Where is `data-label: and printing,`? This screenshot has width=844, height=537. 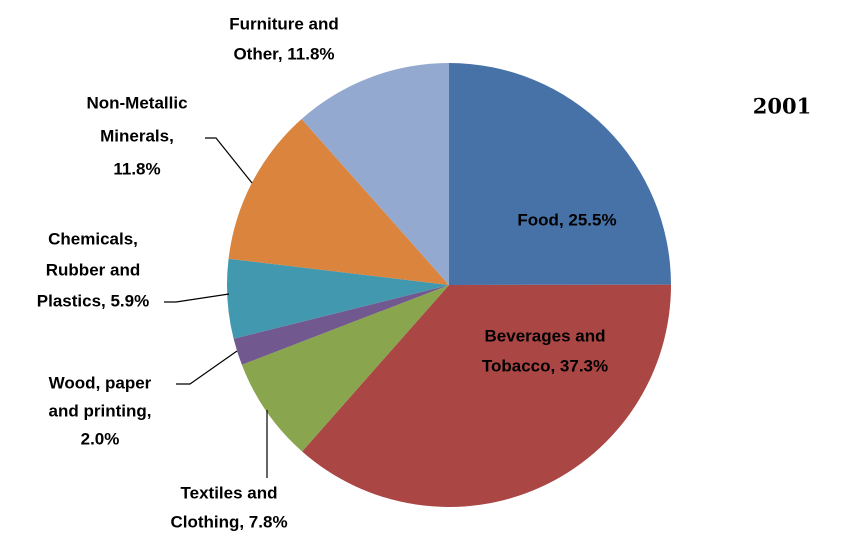
data-label: and printing, is located at coordinates (100, 410).